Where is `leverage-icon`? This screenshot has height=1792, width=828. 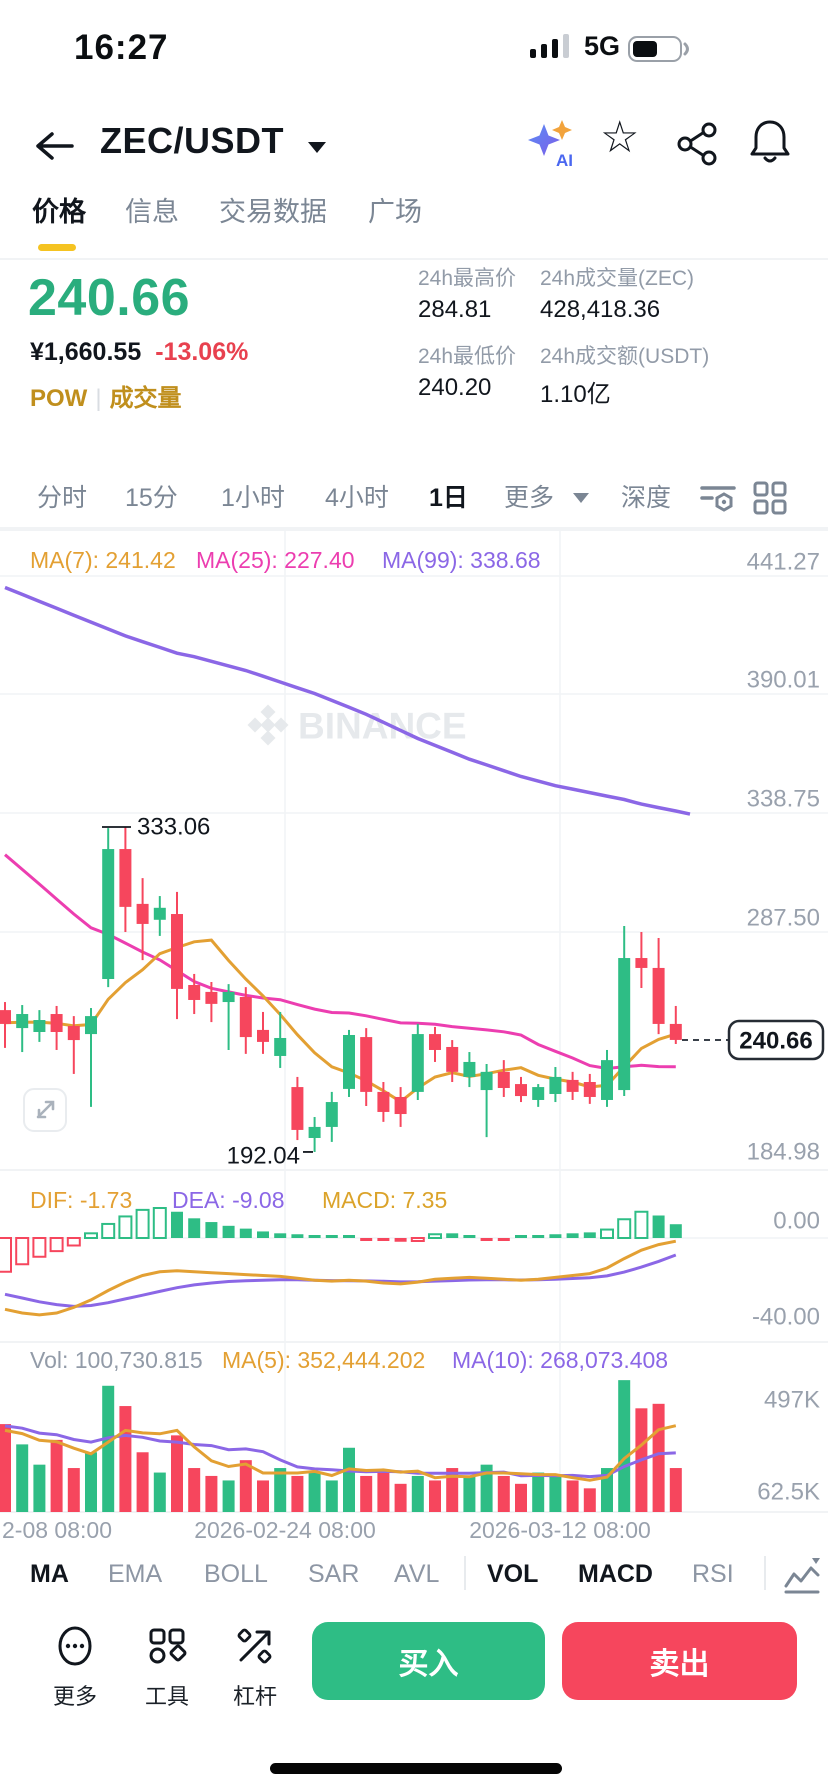 leverage-icon is located at coordinates (254, 1646).